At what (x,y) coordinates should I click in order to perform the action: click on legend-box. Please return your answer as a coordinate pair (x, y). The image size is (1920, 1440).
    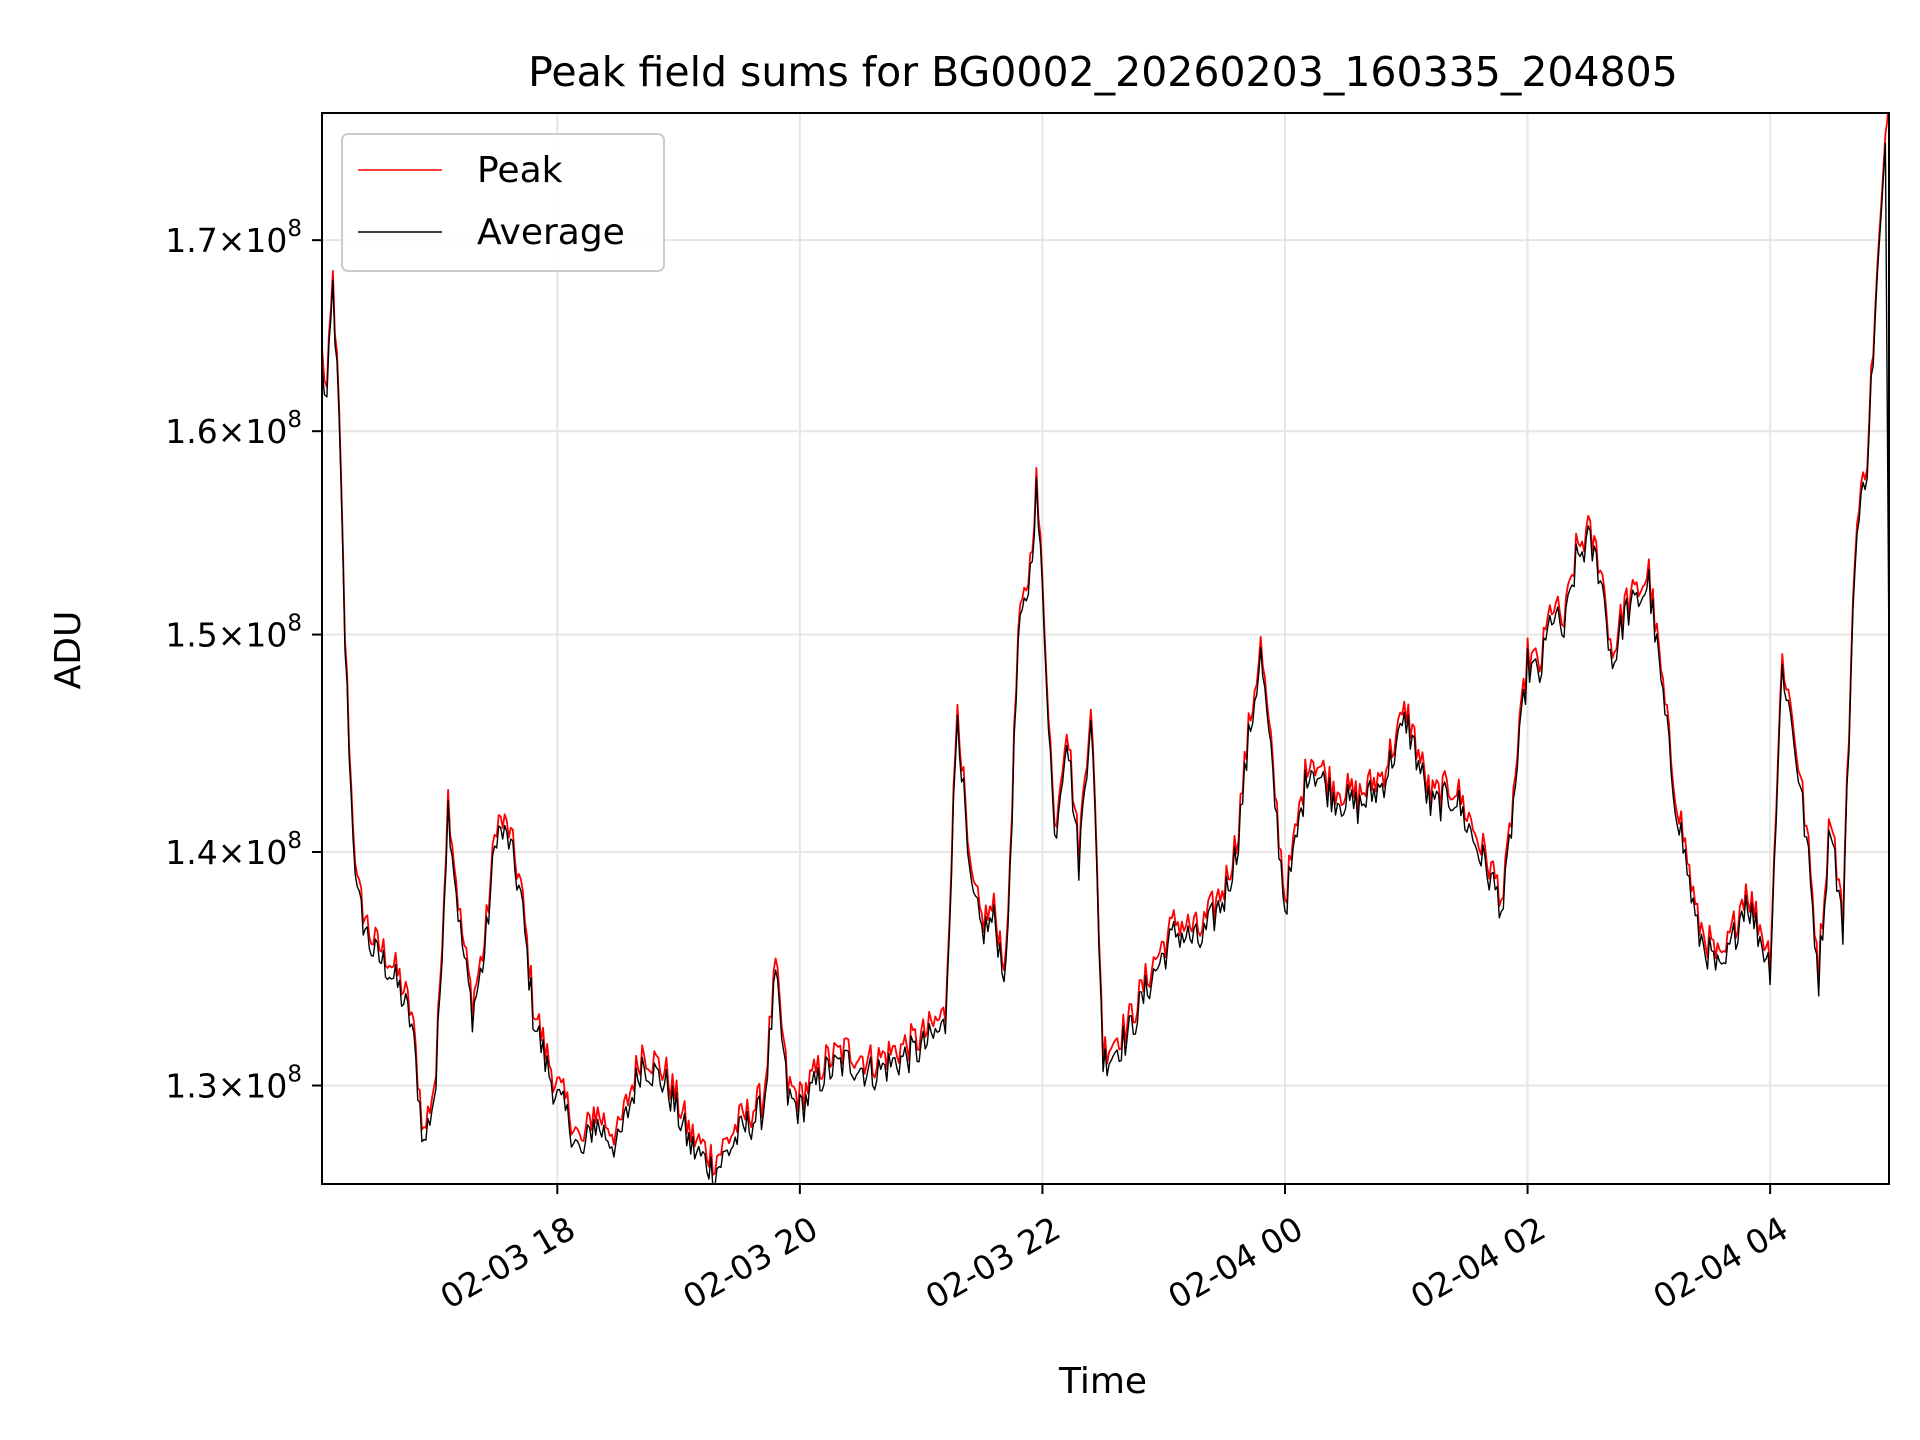
    Looking at the image, I should click on (503, 202).